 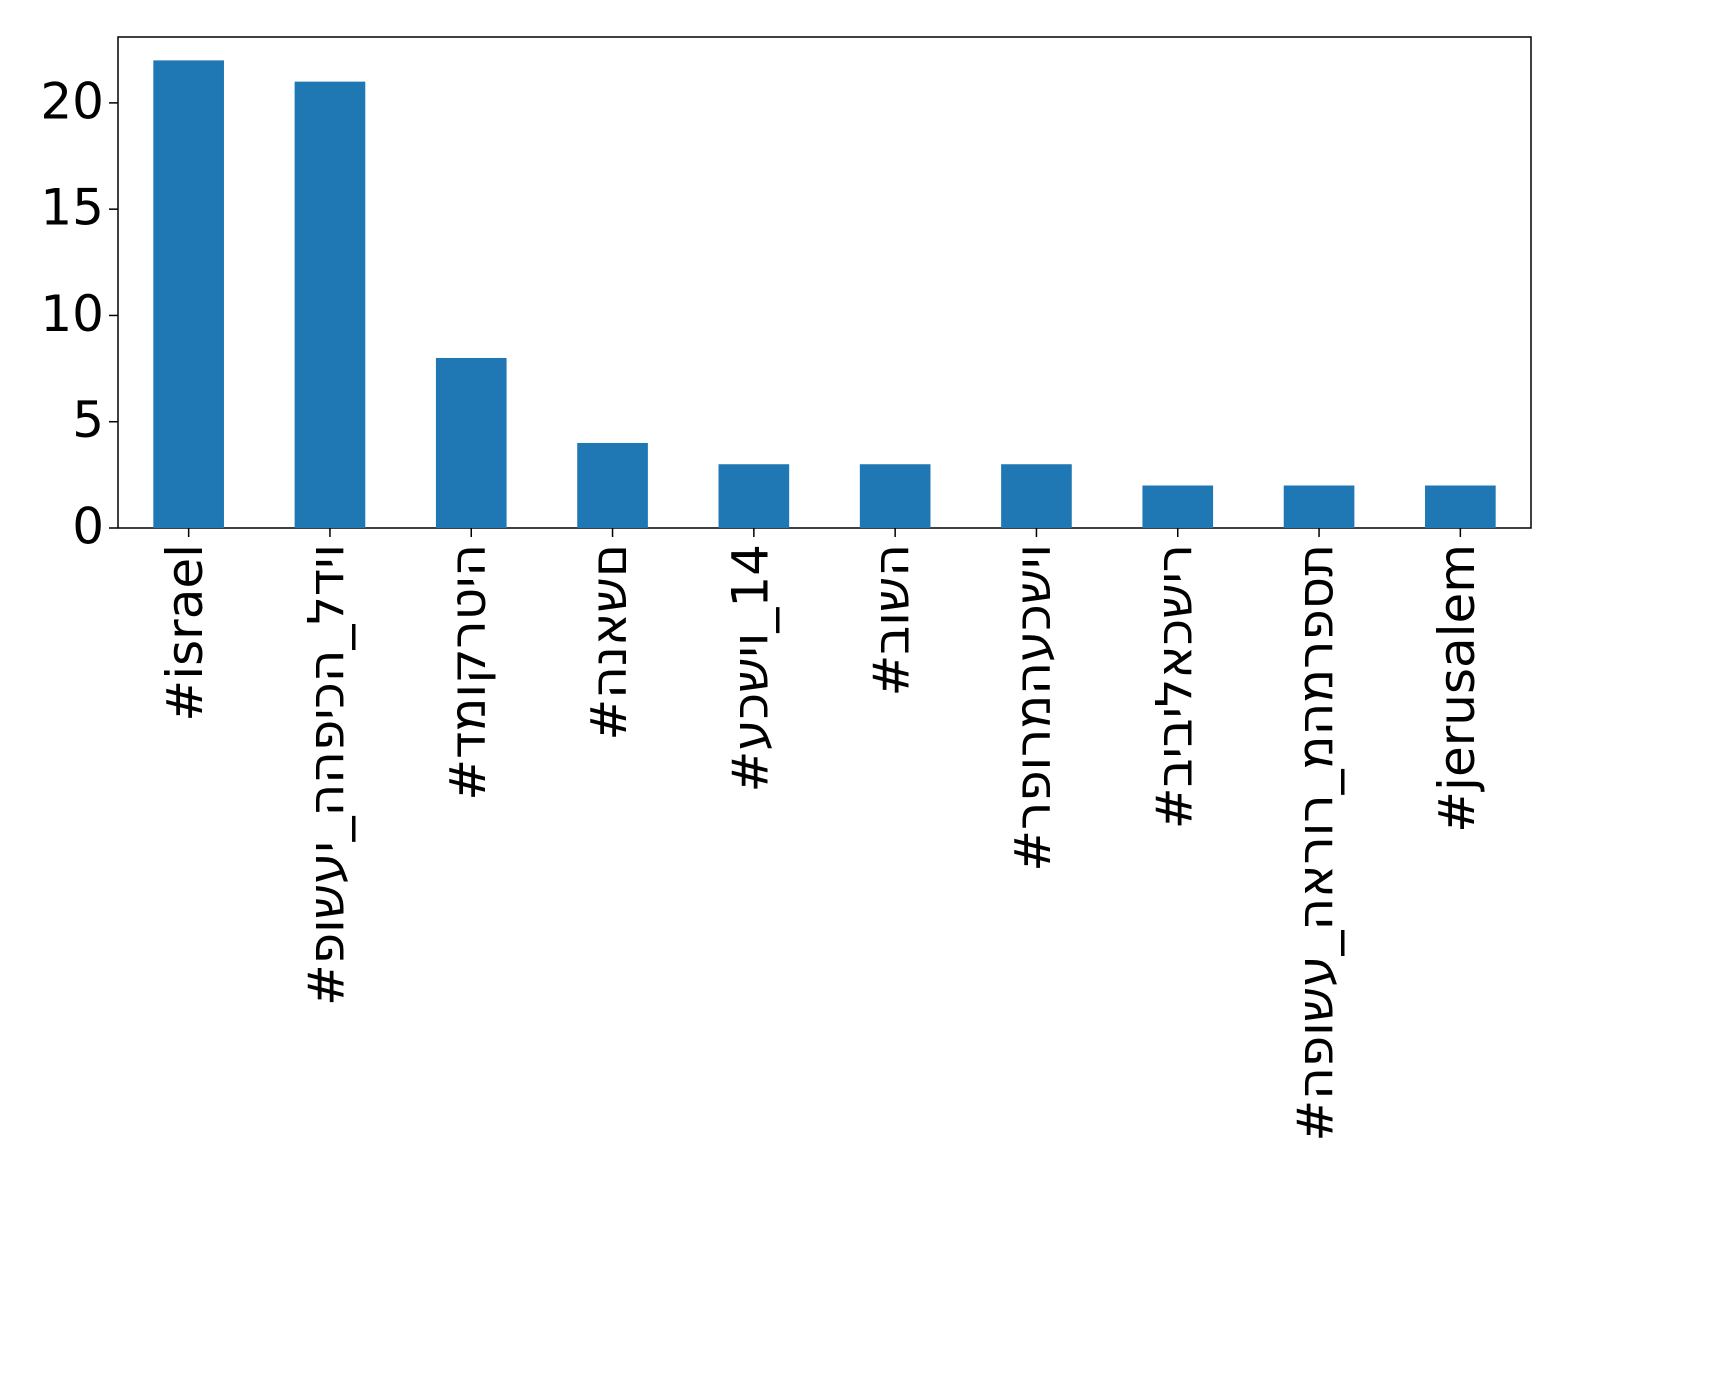 What do you see at coordinates (88, 527) in the screenshot?
I see `y-tick-label: 0` at bounding box center [88, 527].